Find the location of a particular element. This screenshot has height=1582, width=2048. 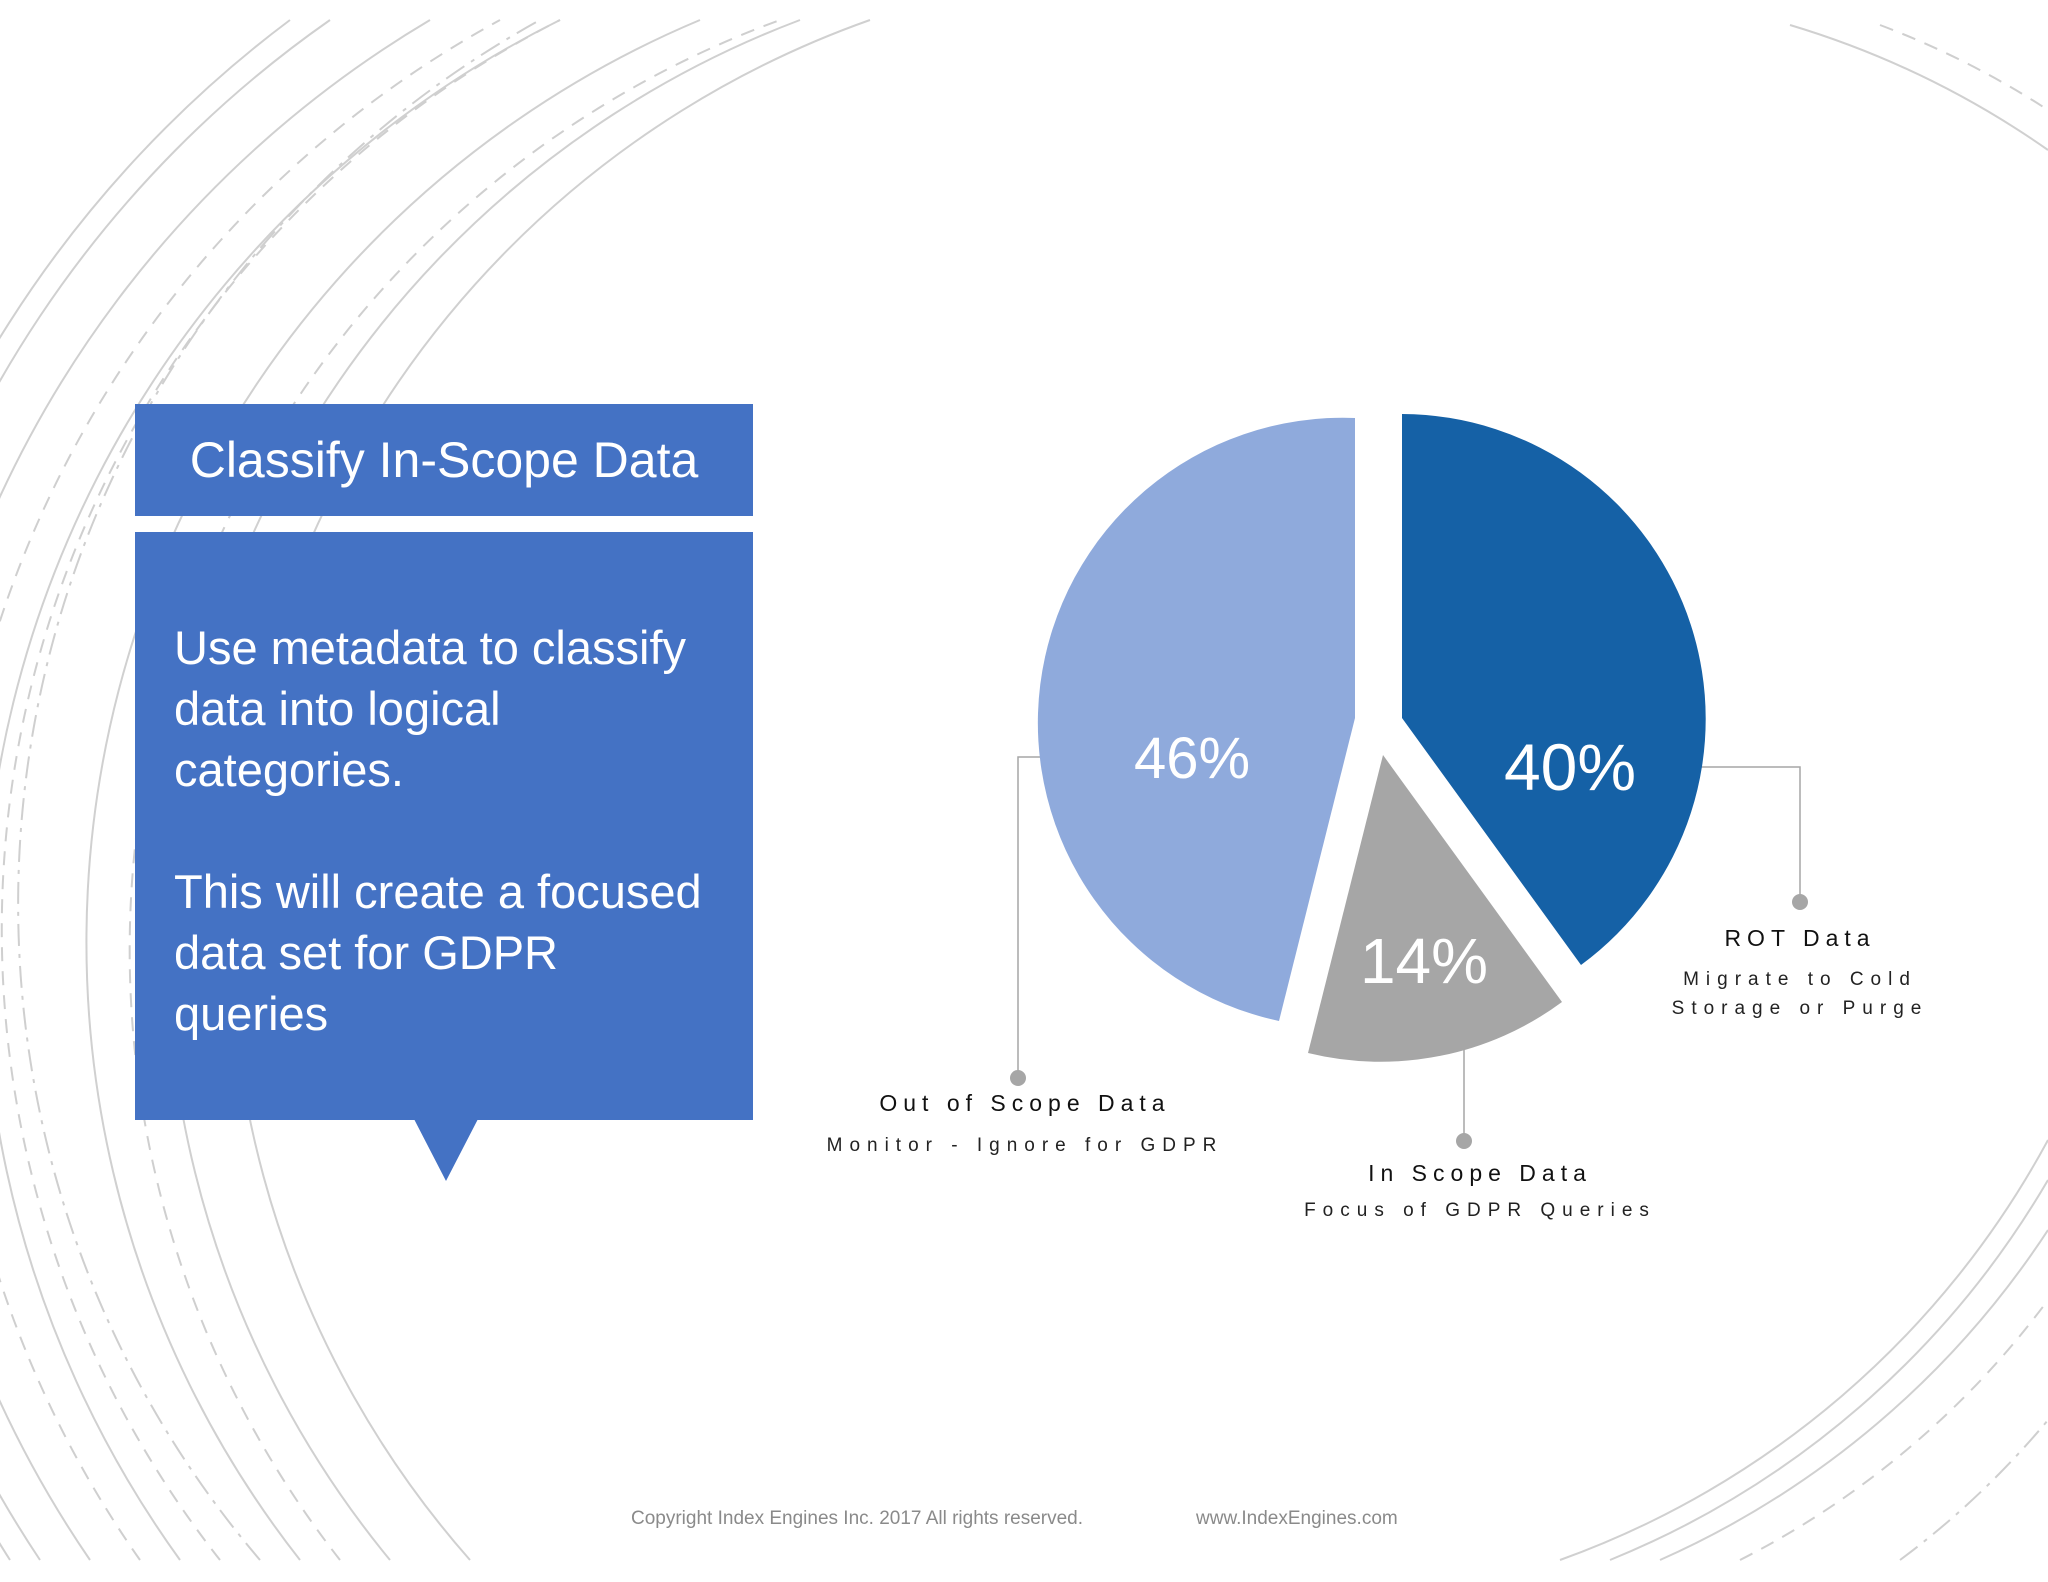

footer-website-link: www.IndexEngines.com is located at coordinates (1297, 1518).